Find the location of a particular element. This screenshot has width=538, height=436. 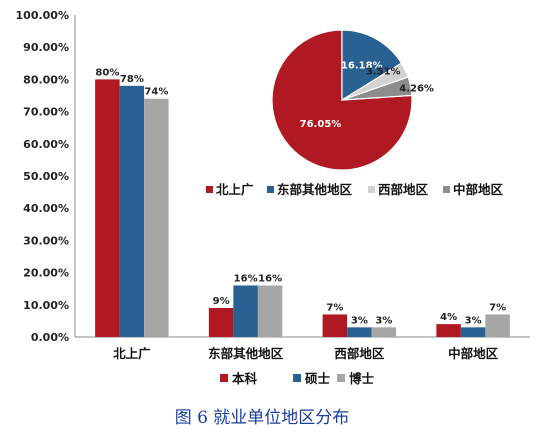

bar-data-label: 4% is located at coordinates (448, 317).